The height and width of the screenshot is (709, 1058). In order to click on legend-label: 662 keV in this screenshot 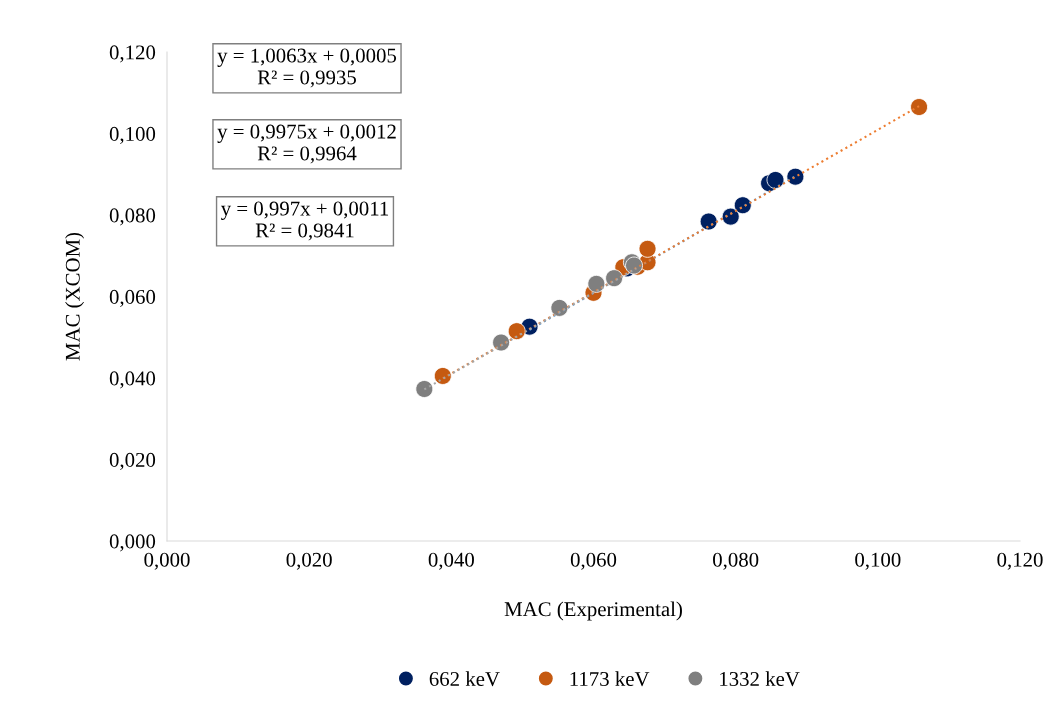, I will do `click(464, 679)`.